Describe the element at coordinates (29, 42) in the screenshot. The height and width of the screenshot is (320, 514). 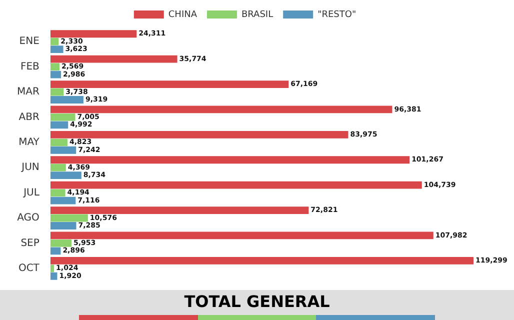
I see `y-tick-label: ENE` at that location.